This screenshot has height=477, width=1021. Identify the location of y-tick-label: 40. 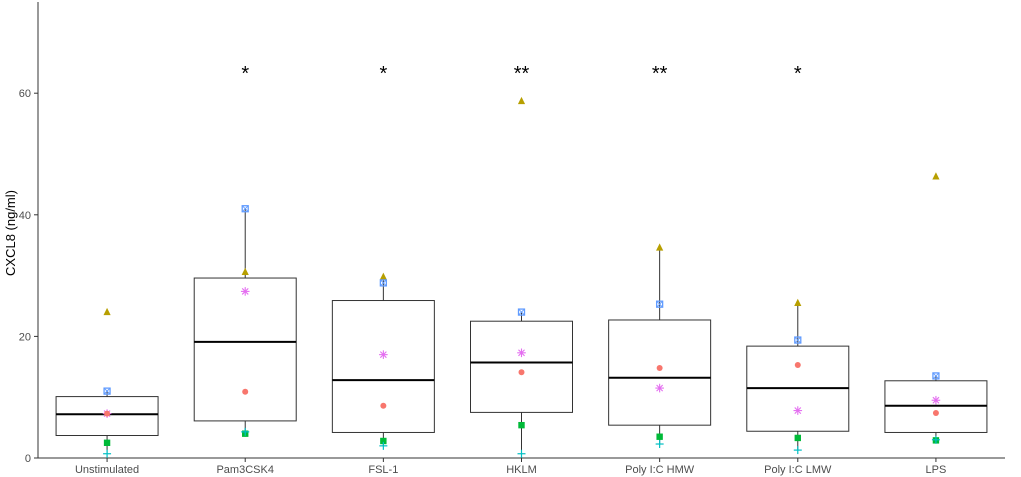
(25, 216).